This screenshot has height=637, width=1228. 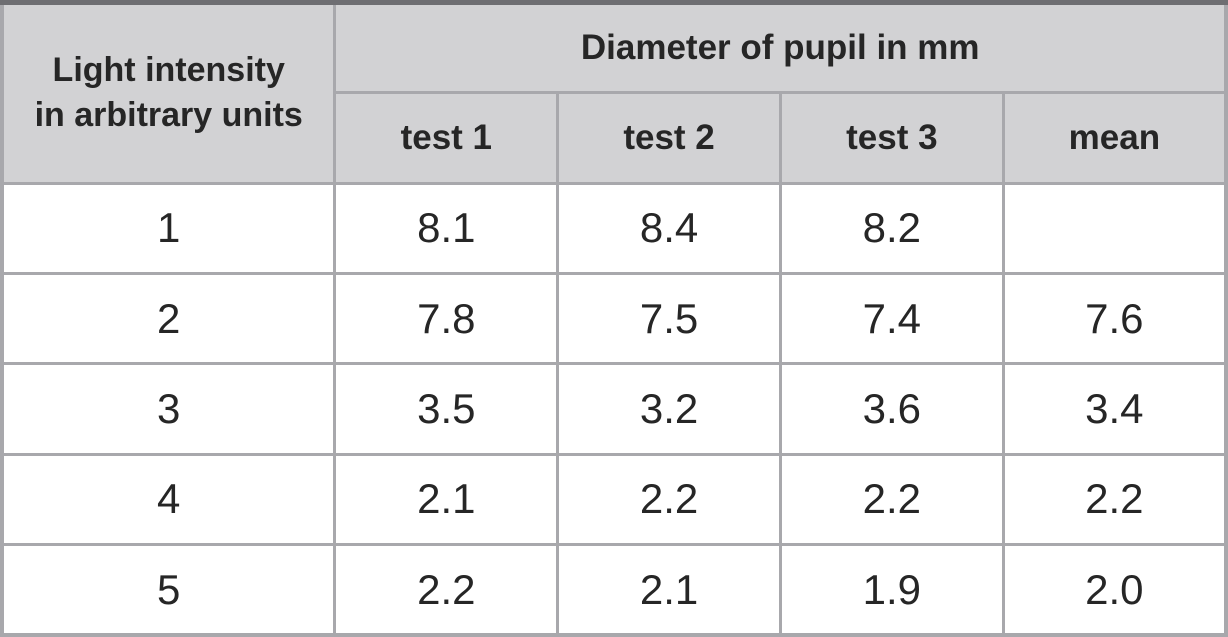 I want to click on corner-header-line1: Light intensity, so click(x=168, y=70).